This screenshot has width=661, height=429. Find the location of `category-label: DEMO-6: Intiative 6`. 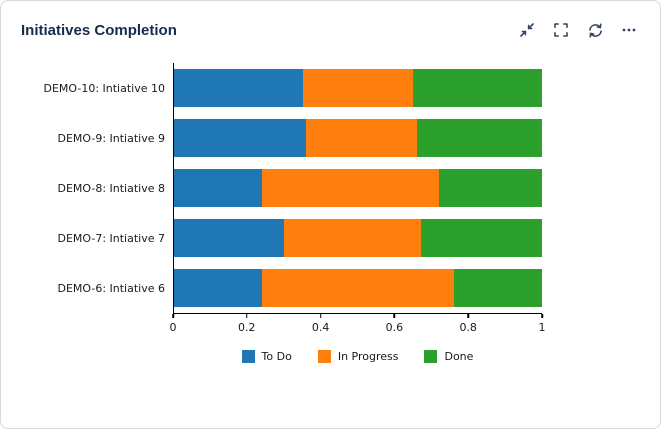

category-label: DEMO-6: Intiative 6 is located at coordinates (111, 288).